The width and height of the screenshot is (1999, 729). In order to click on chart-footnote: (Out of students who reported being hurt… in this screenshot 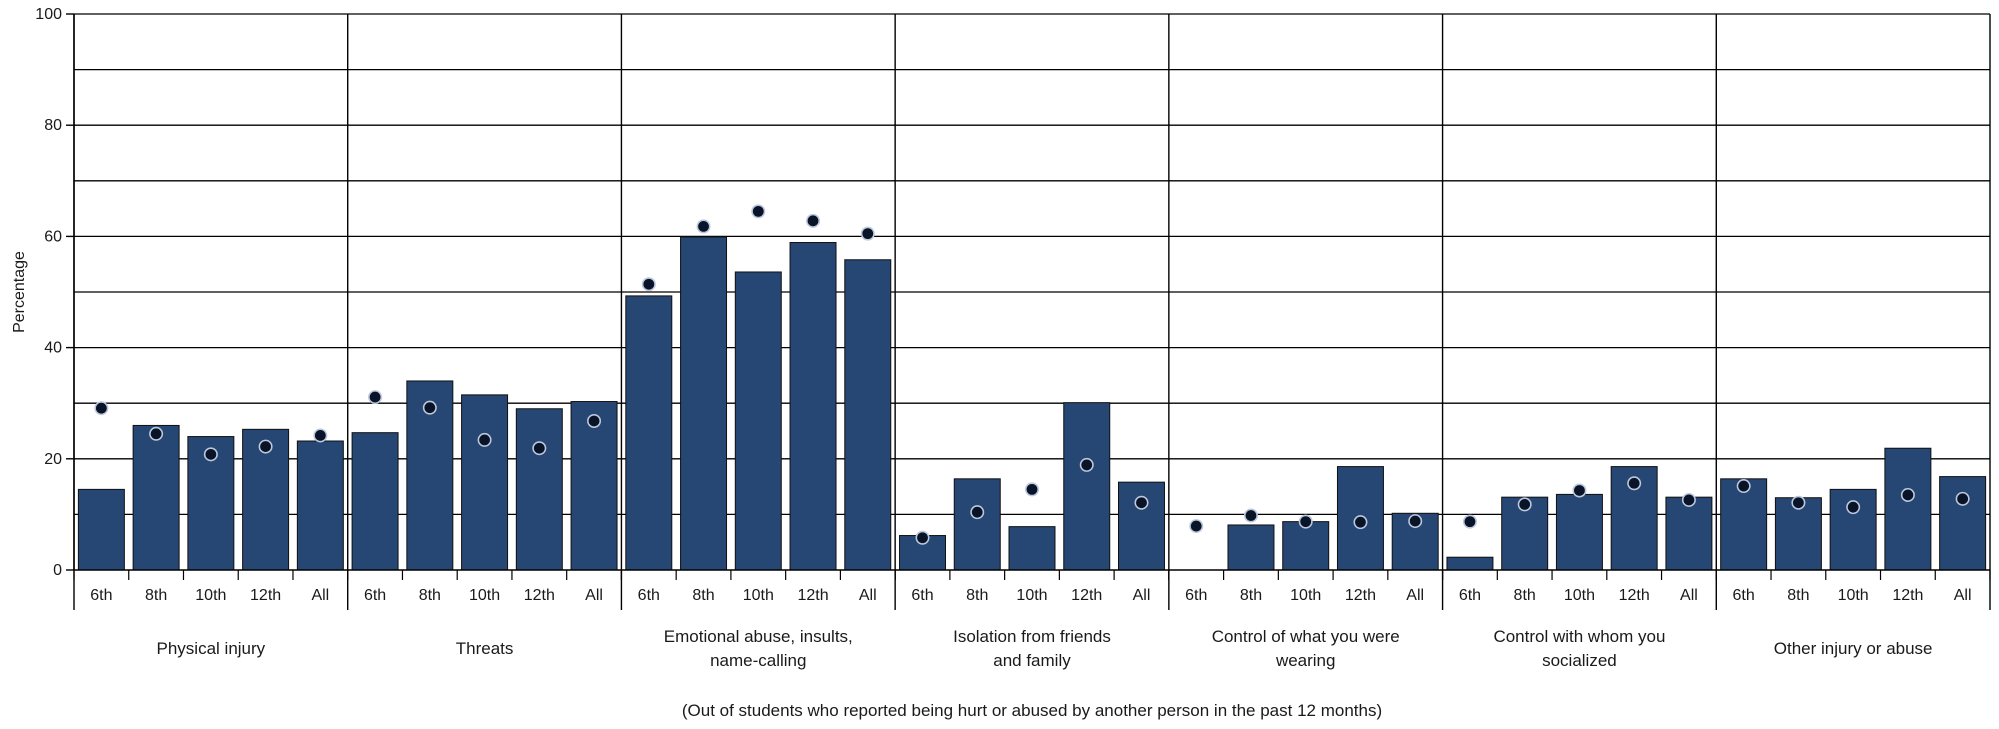, I will do `click(1032, 710)`.